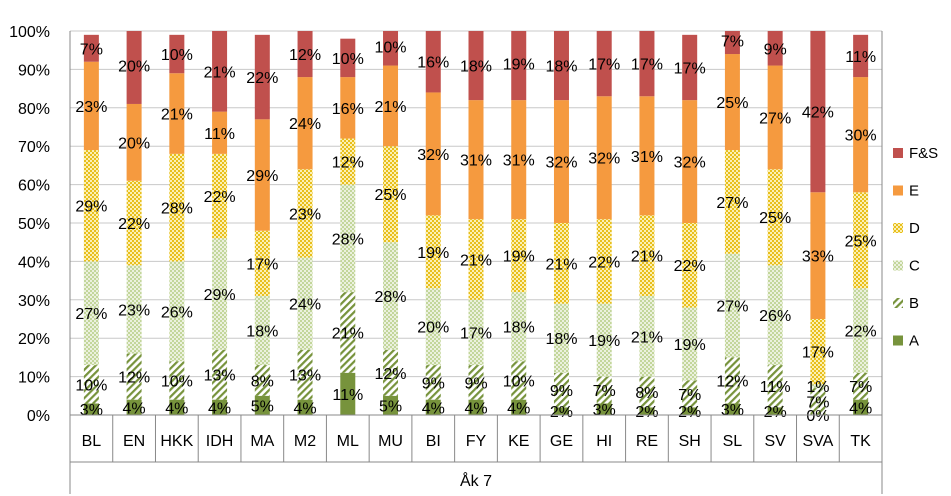 Image resolution: width=951 pixels, height=496 pixels. I want to click on data-label: 27%, so click(775, 118).